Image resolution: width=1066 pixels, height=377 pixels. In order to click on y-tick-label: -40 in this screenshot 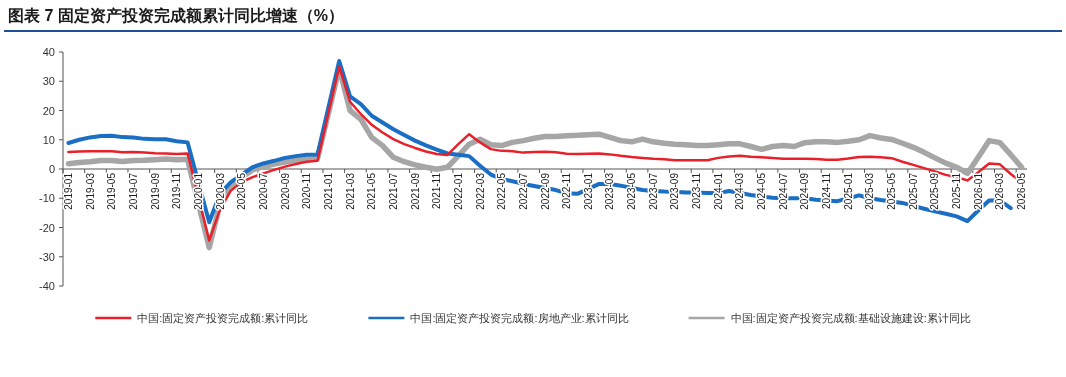, I will do `click(47, 286)`.